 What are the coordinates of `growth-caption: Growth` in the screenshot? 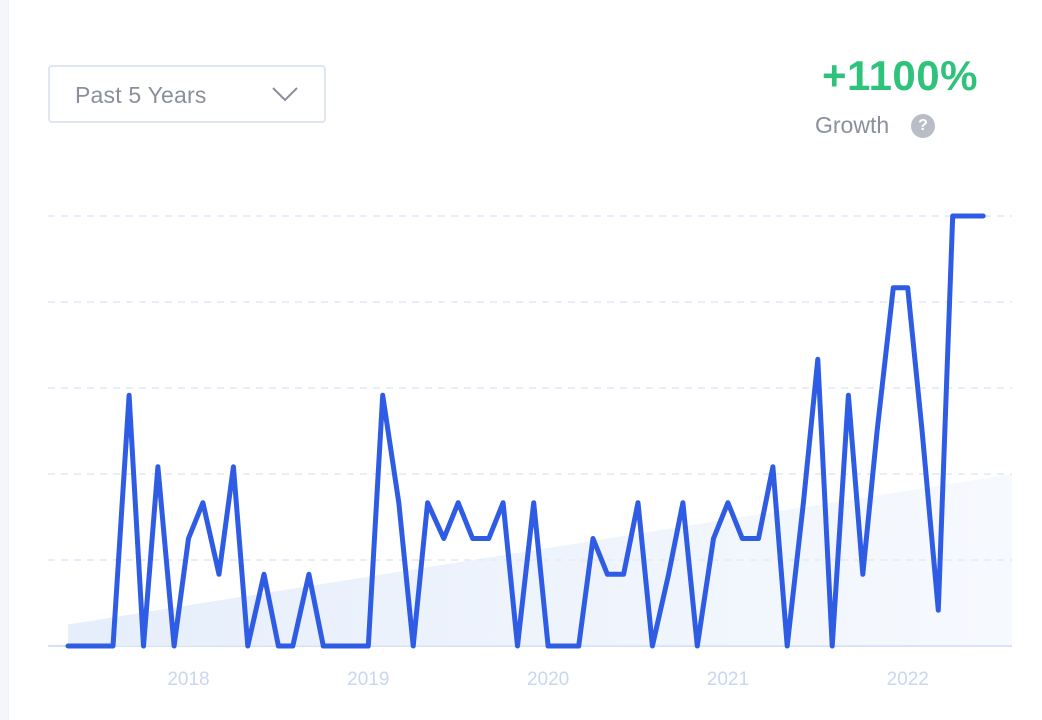 It's located at (852, 125).